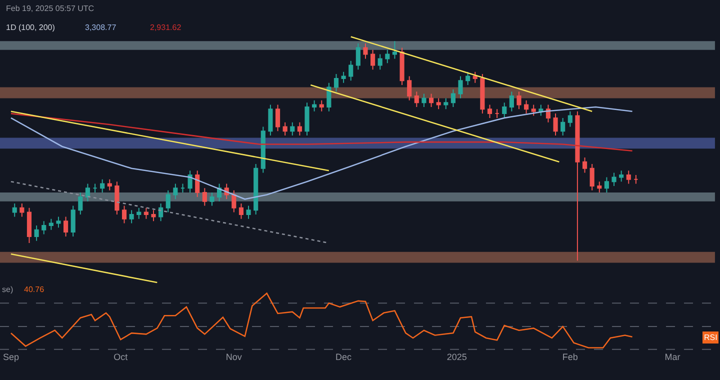  What do you see at coordinates (344, 357) in the screenshot?
I see `x-tick-label: Dec` at bounding box center [344, 357].